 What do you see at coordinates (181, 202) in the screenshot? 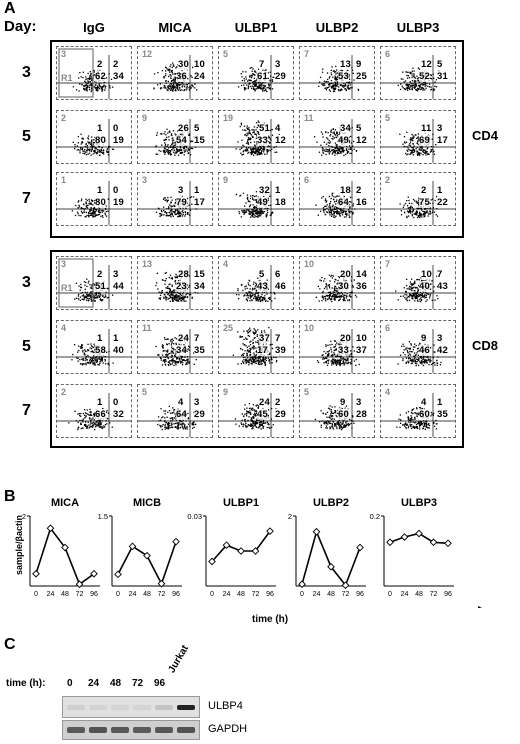
I see `quadrant-percent: 79` at bounding box center [181, 202].